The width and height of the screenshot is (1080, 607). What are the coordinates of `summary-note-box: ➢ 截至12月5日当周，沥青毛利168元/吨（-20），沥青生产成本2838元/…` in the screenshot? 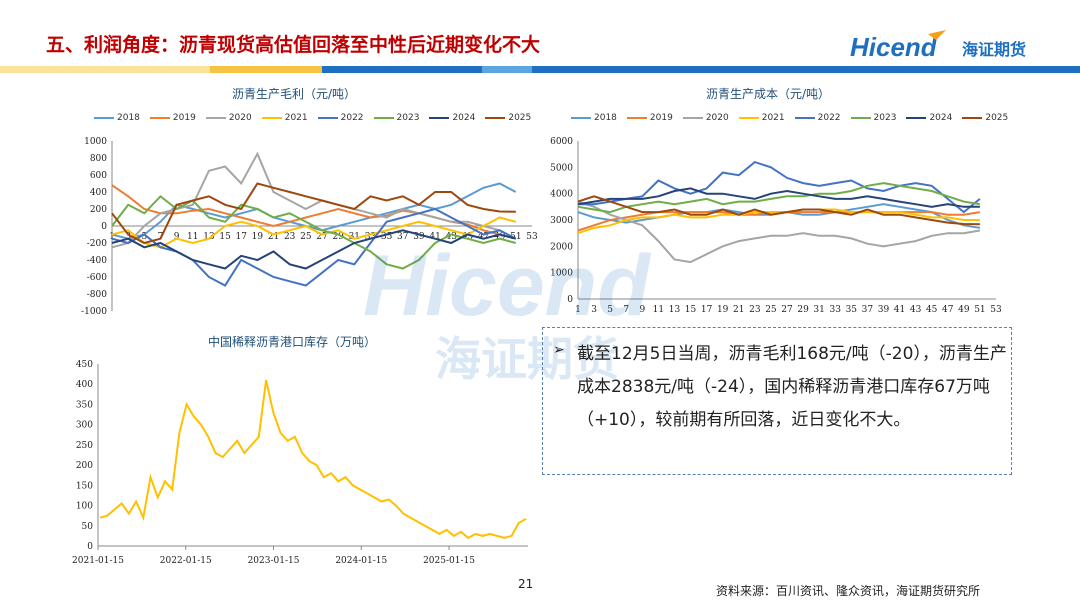 It's located at (777, 401).